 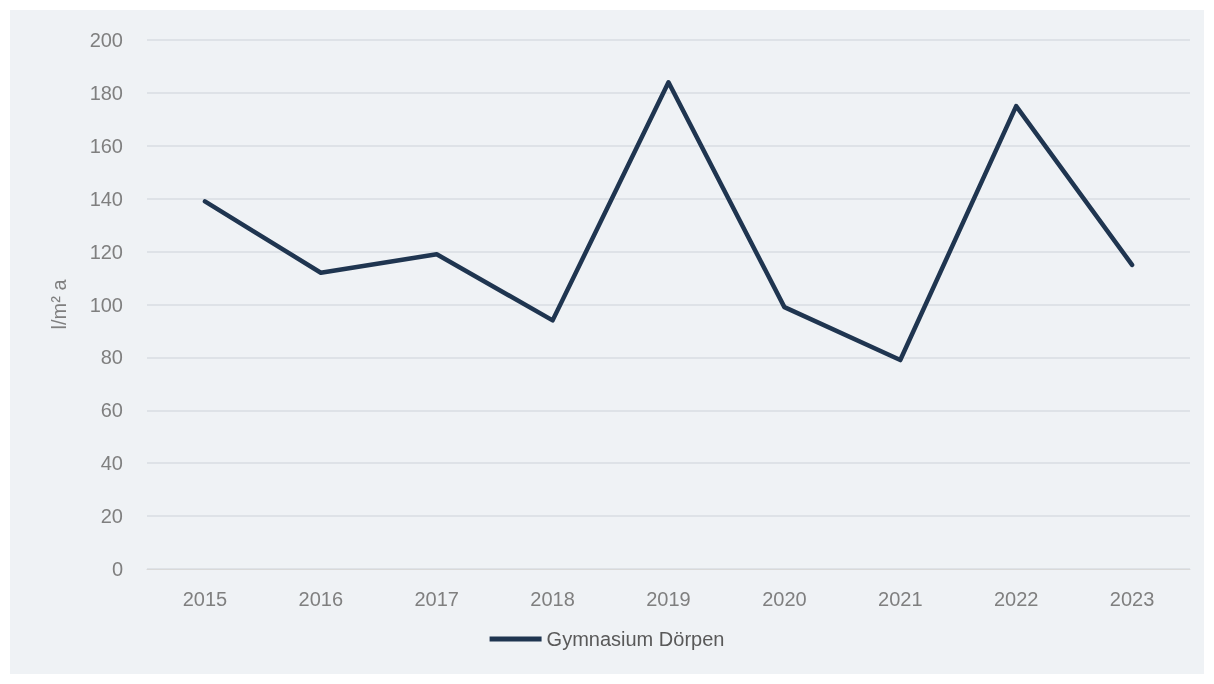 I want to click on y-tick-label: 40, so click(x=111, y=463).